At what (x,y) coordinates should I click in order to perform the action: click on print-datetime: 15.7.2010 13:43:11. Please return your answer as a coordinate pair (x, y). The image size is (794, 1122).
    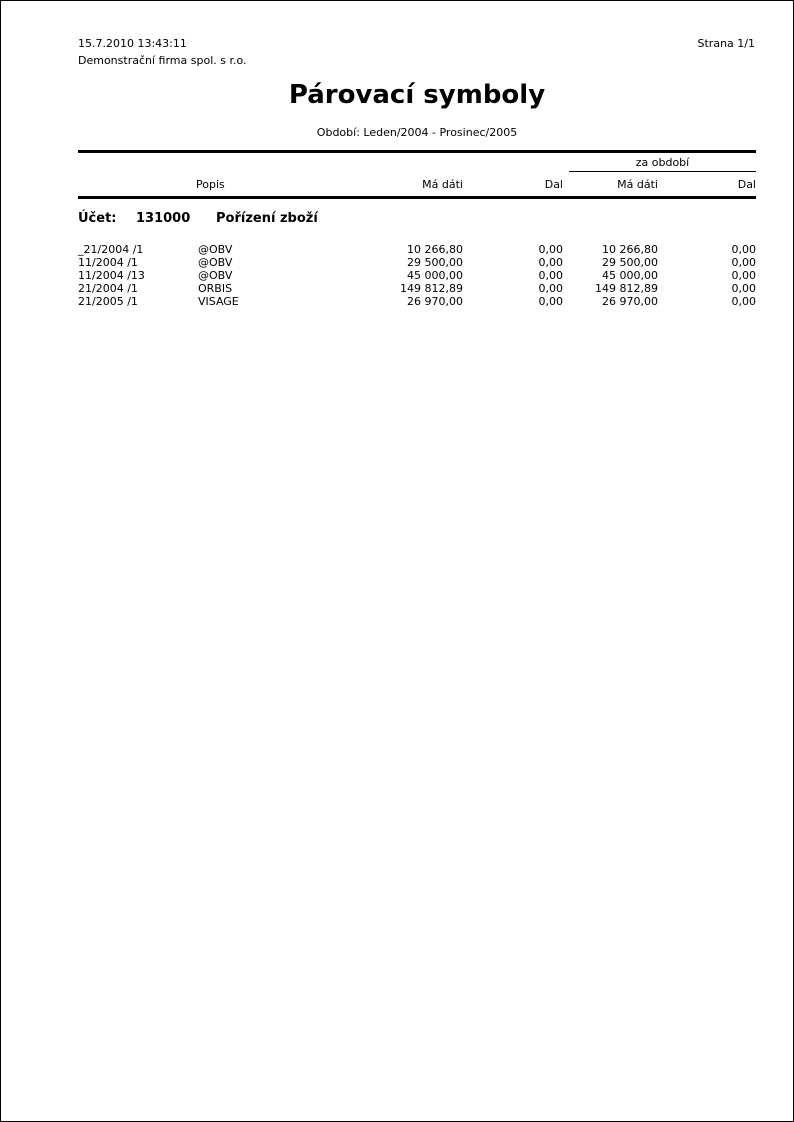
    Looking at the image, I should click on (132, 43).